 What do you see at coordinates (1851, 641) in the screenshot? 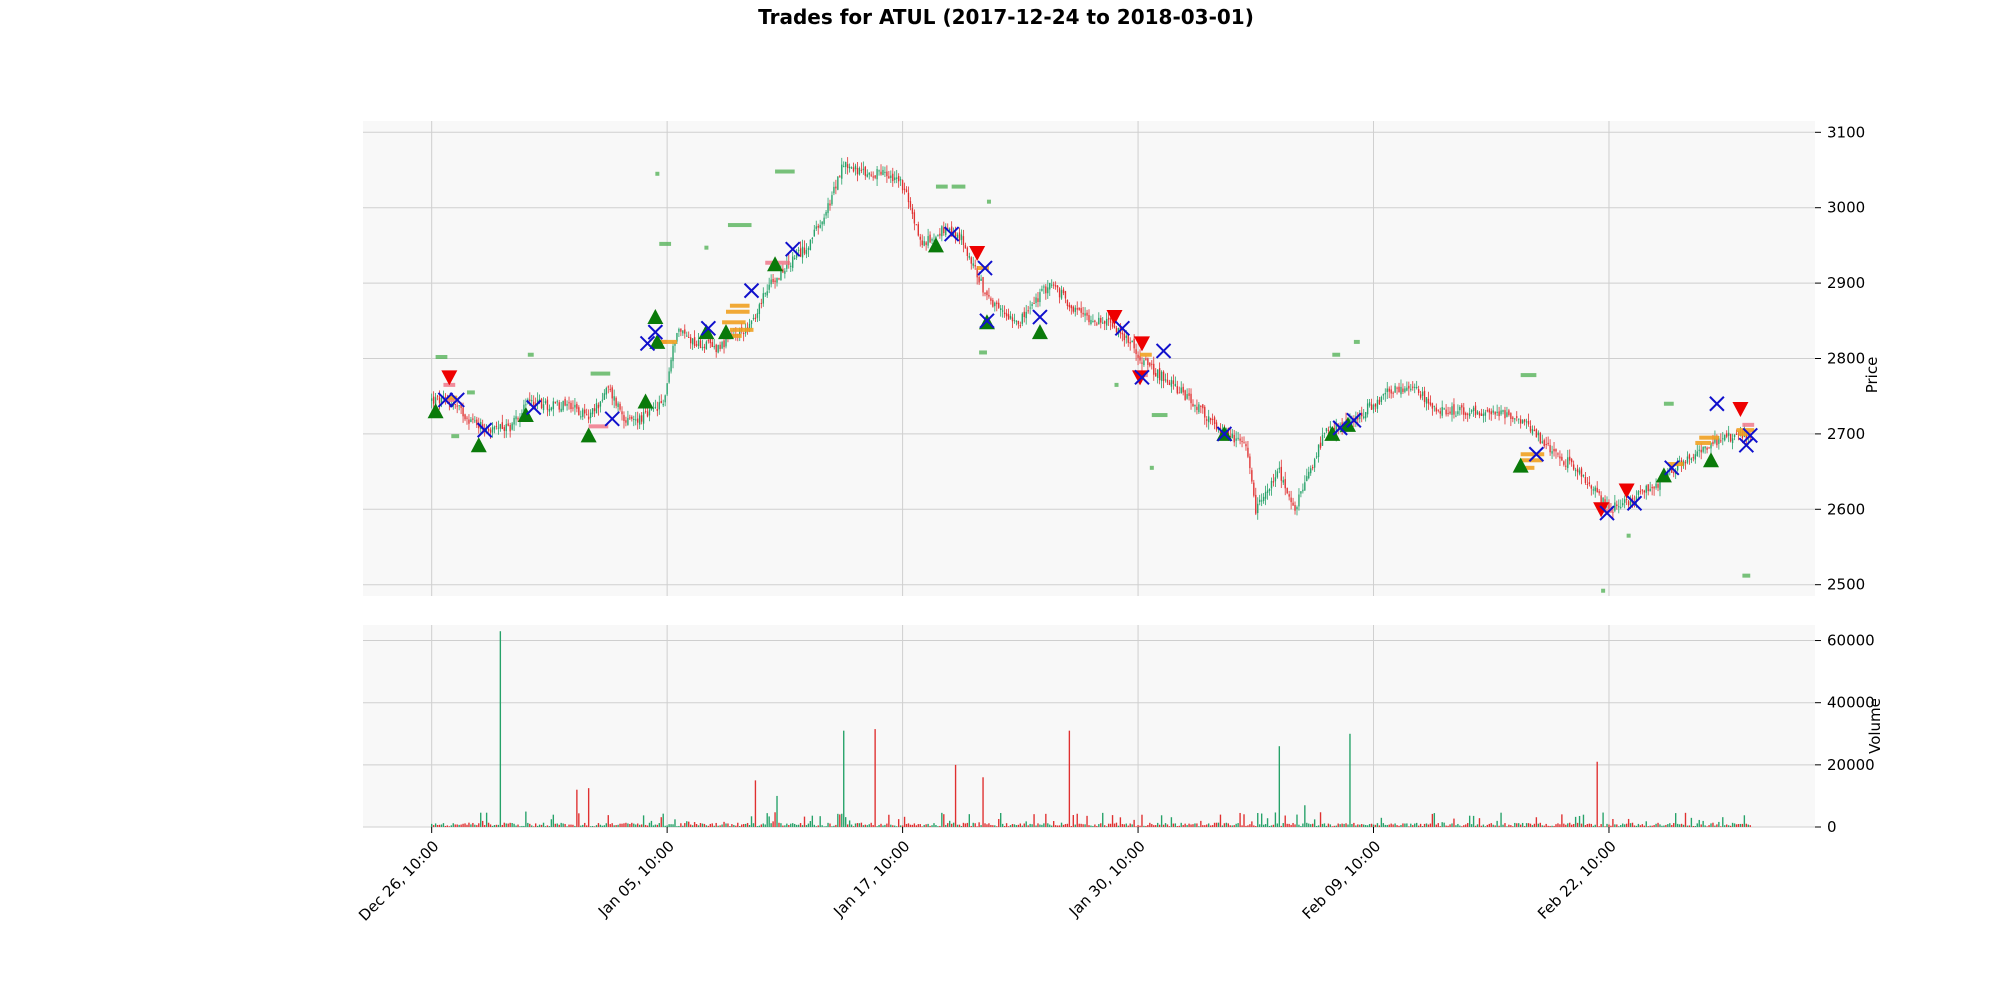
I see `volume-tick-label: 60000` at bounding box center [1851, 641].